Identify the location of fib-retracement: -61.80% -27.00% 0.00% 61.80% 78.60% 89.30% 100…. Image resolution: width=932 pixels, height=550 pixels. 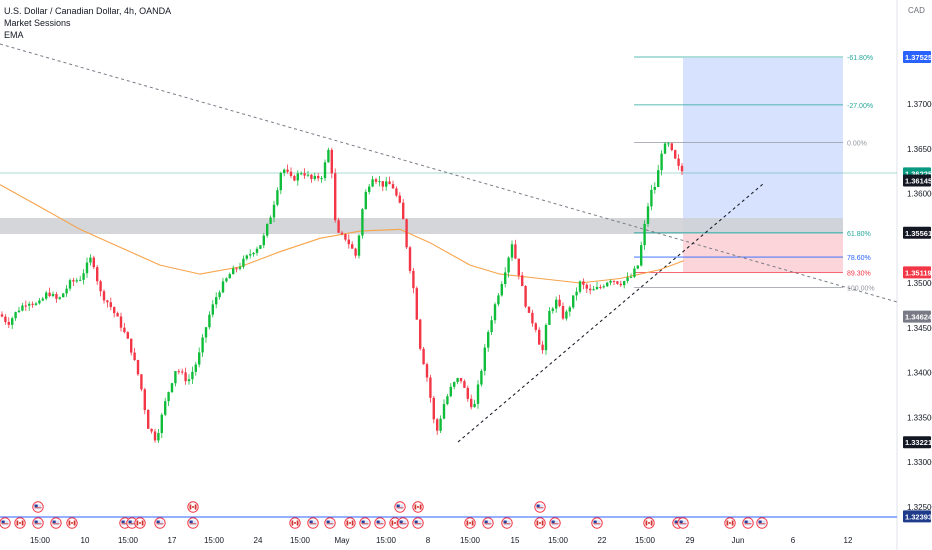
(754, 173).